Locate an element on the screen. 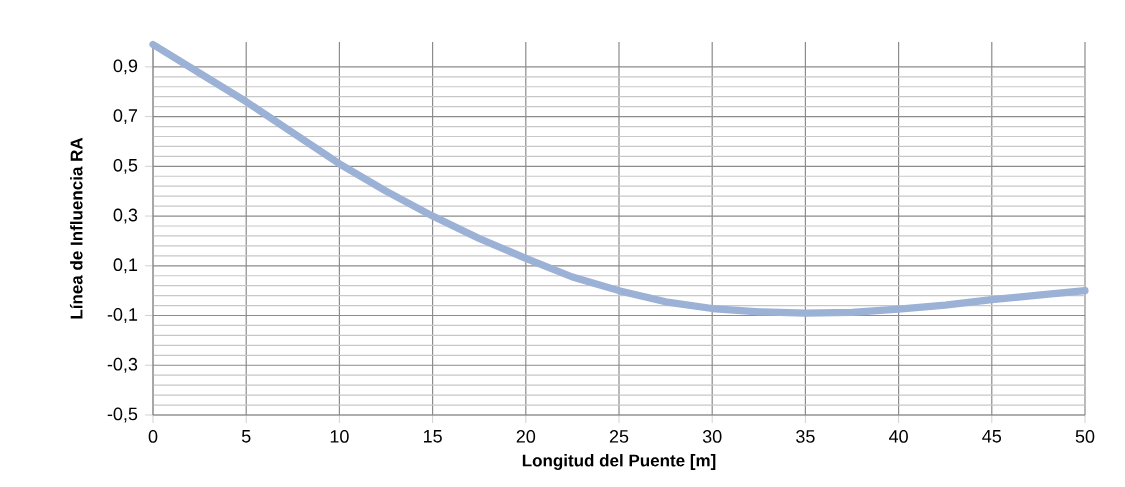 This screenshot has width=1125, height=487. x-tick-label: 30 is located at coordinates (712, 436).